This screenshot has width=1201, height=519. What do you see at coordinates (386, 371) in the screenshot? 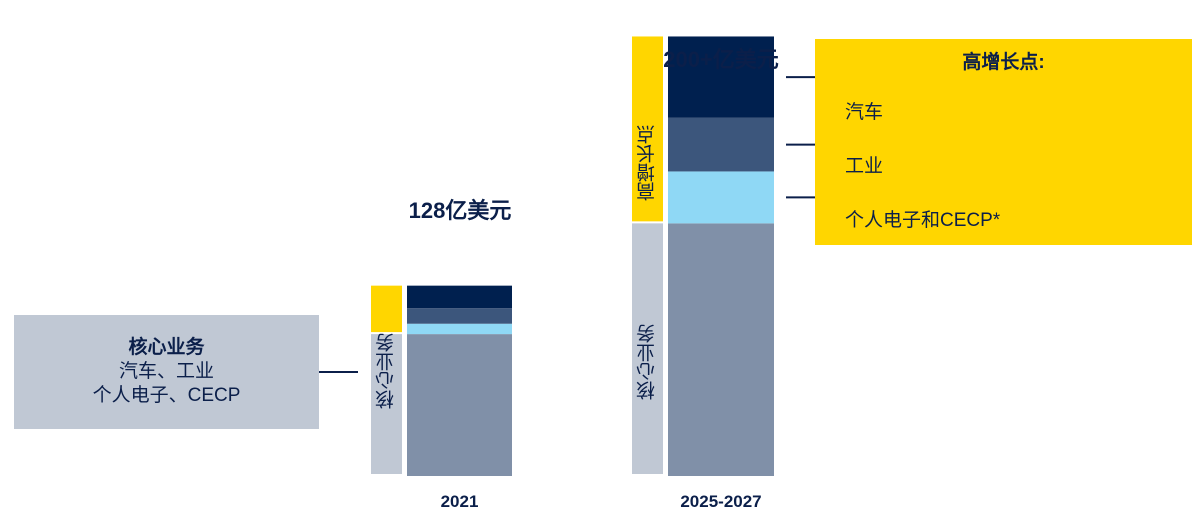
I see `side-label-core-2021: 核心业务` at bounding box center [386, 371].